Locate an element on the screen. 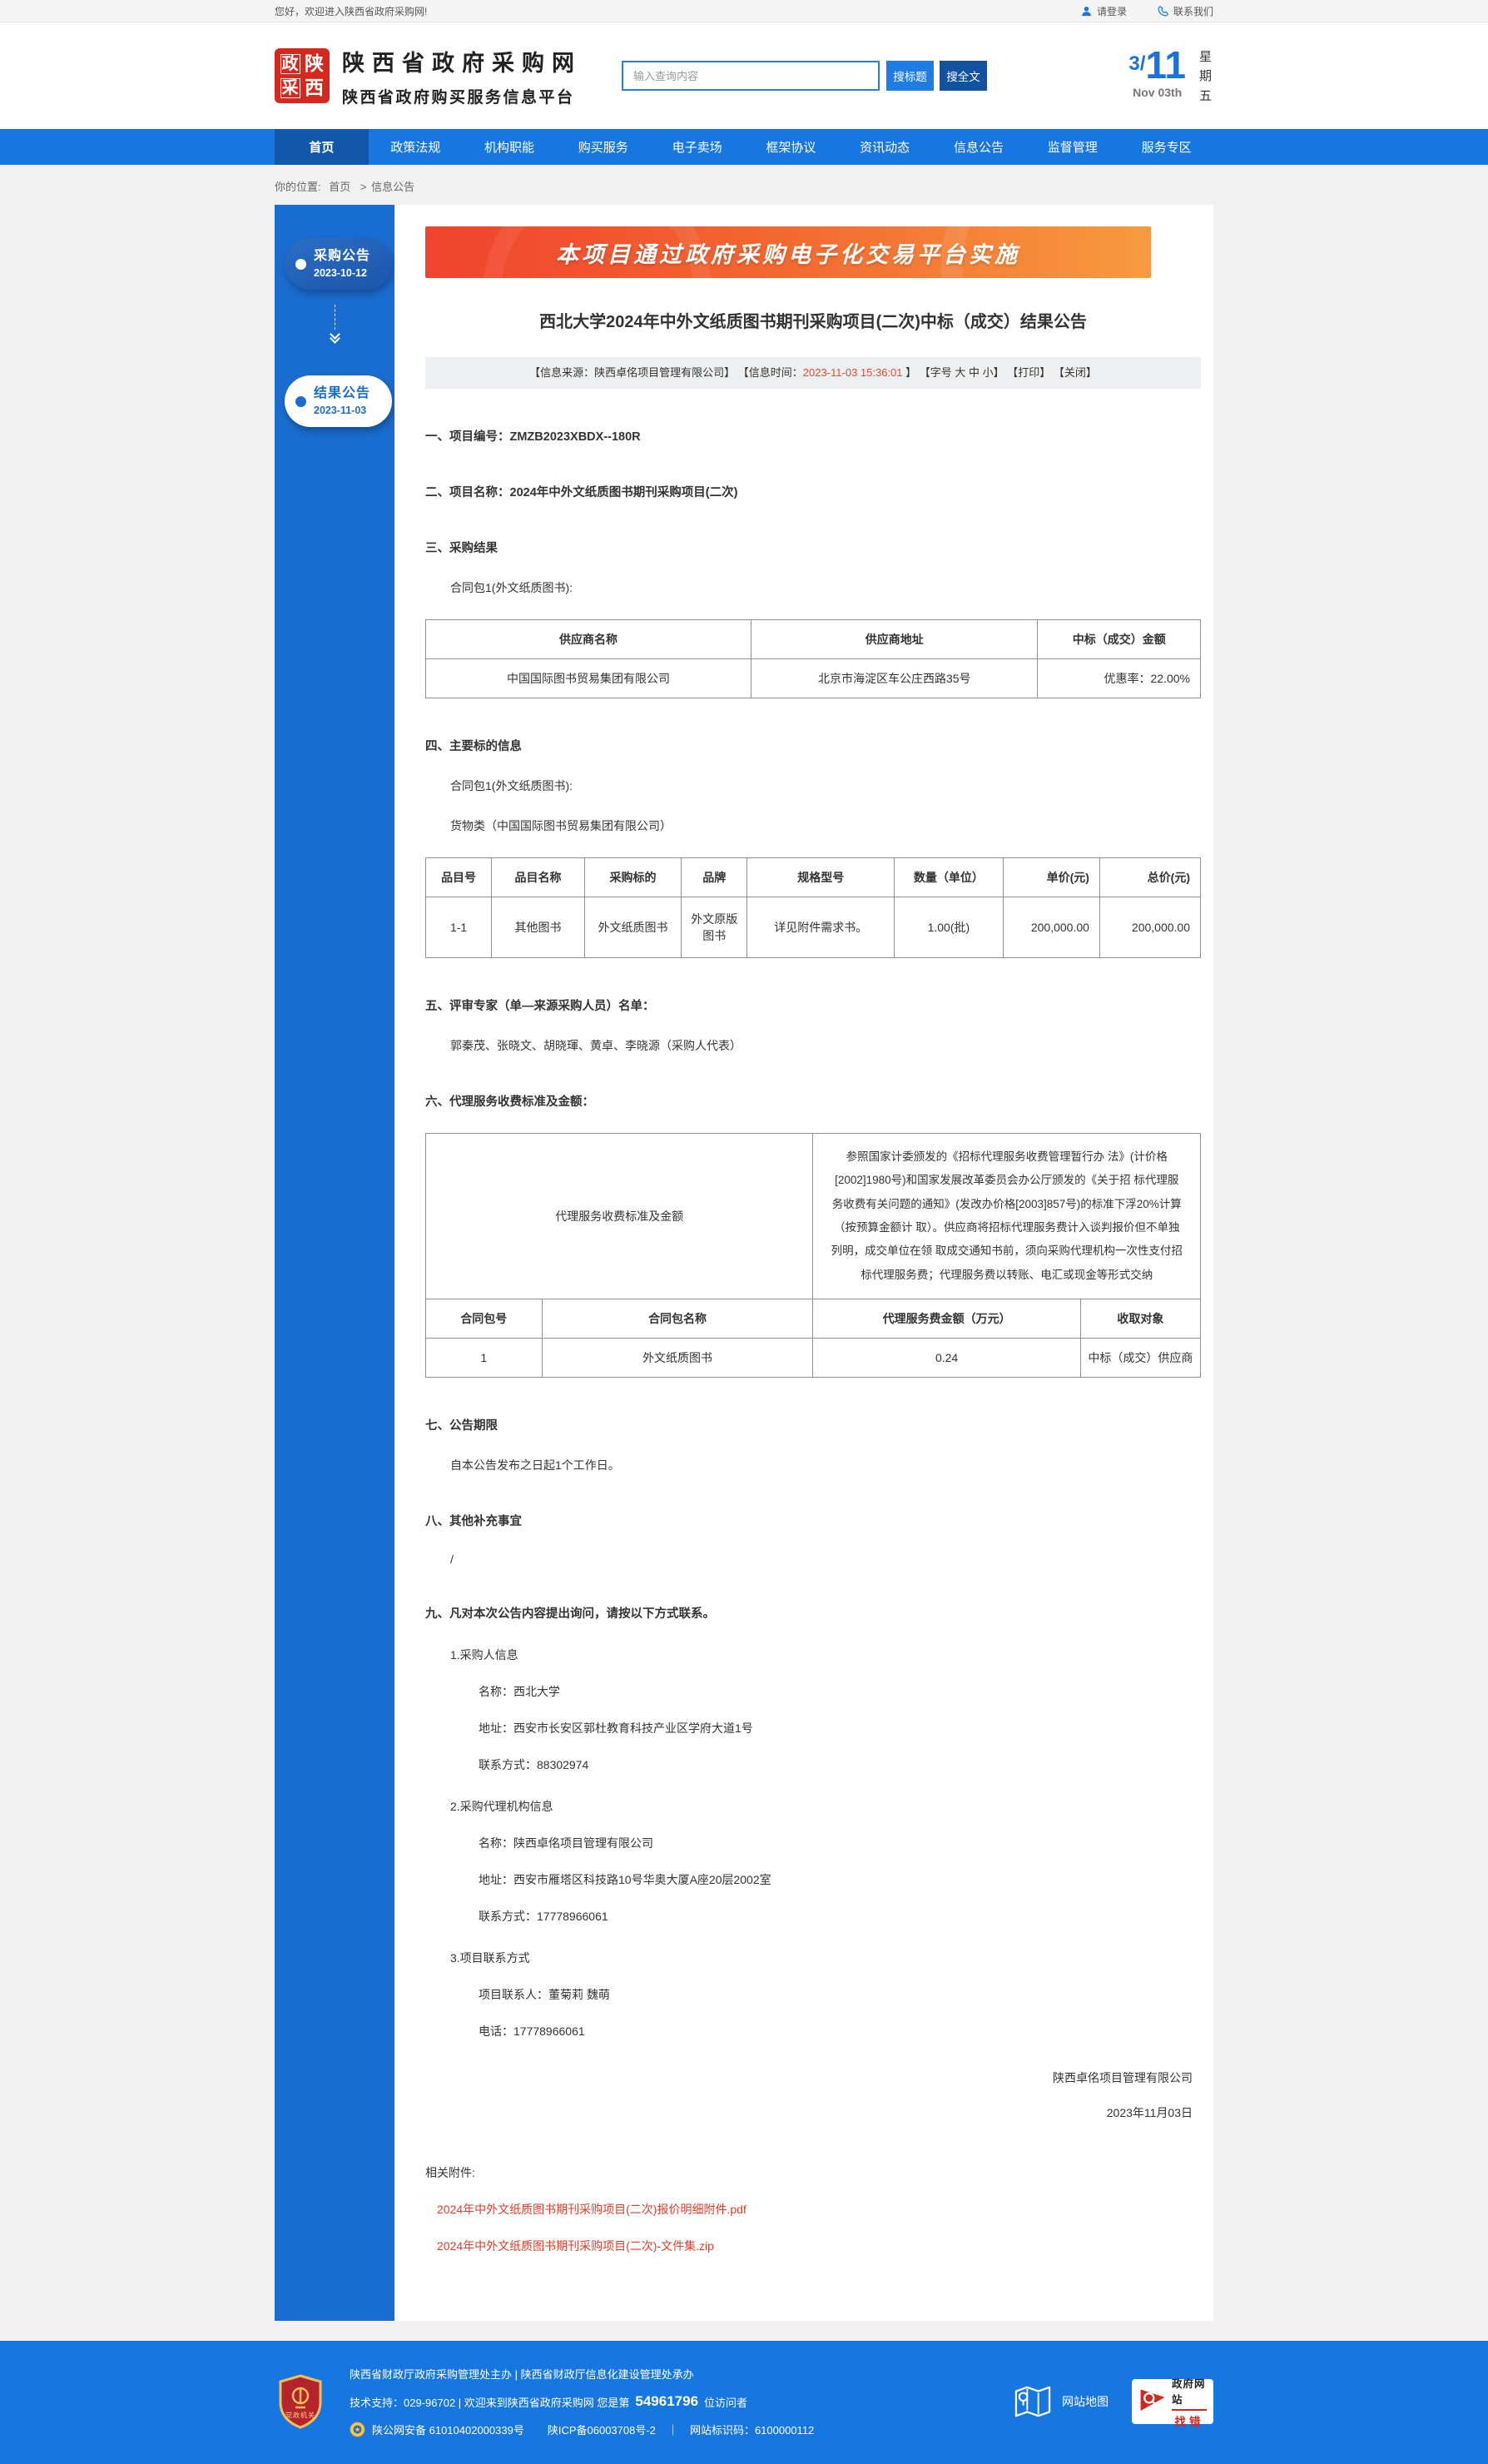  logo-char: 西 is located at coordinates (315, 87).